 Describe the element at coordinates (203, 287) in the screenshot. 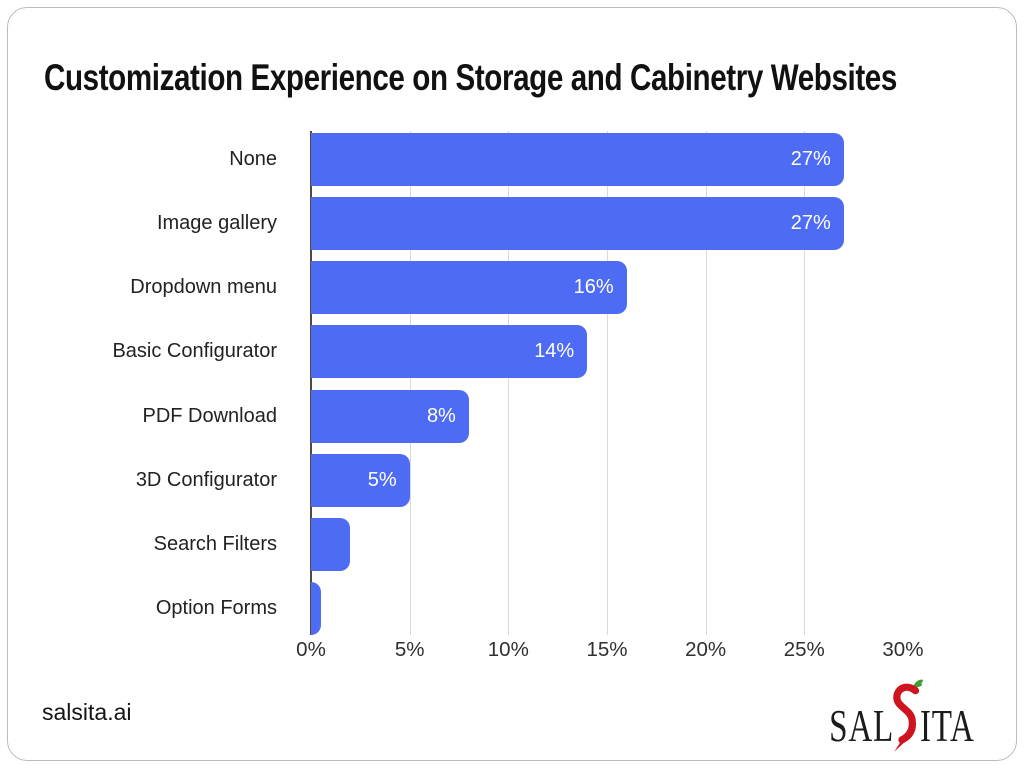

I see `category-label: Dropdown menu` at that location.